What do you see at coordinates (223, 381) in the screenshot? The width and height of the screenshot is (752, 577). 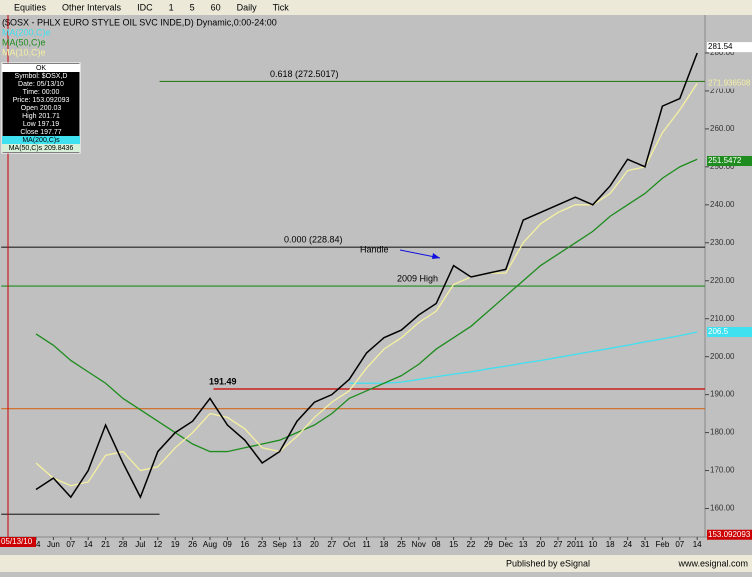 I see `level-label: 191.49` at bounding box center [223, 381].